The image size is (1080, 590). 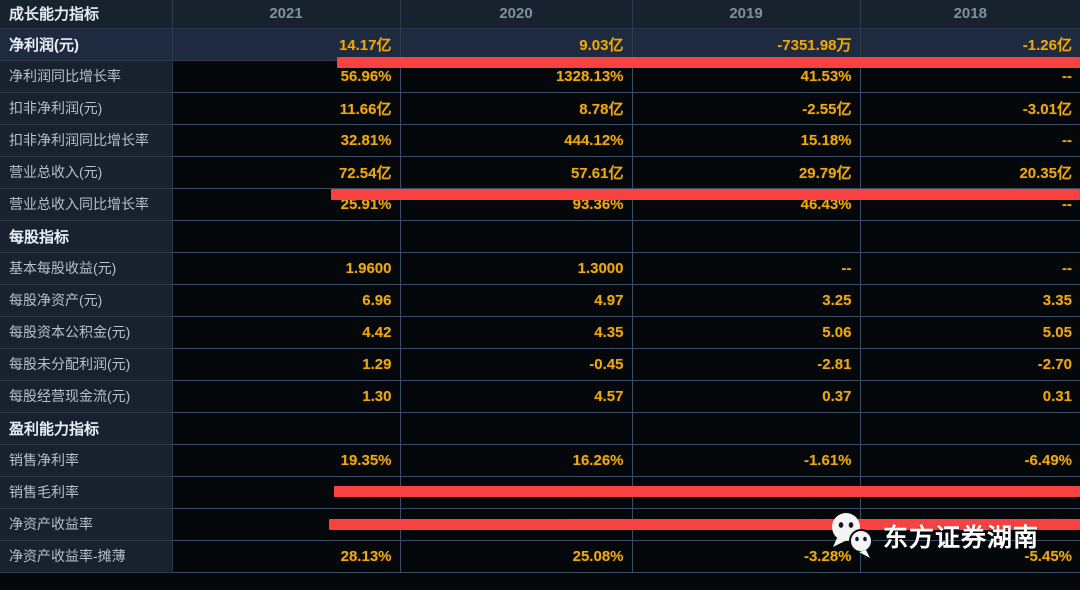 What do you see at coordinates (86, 332) in the screenshot?
I see `row-label: 每股资本公积金(元)` at bounding box center [86, 332].